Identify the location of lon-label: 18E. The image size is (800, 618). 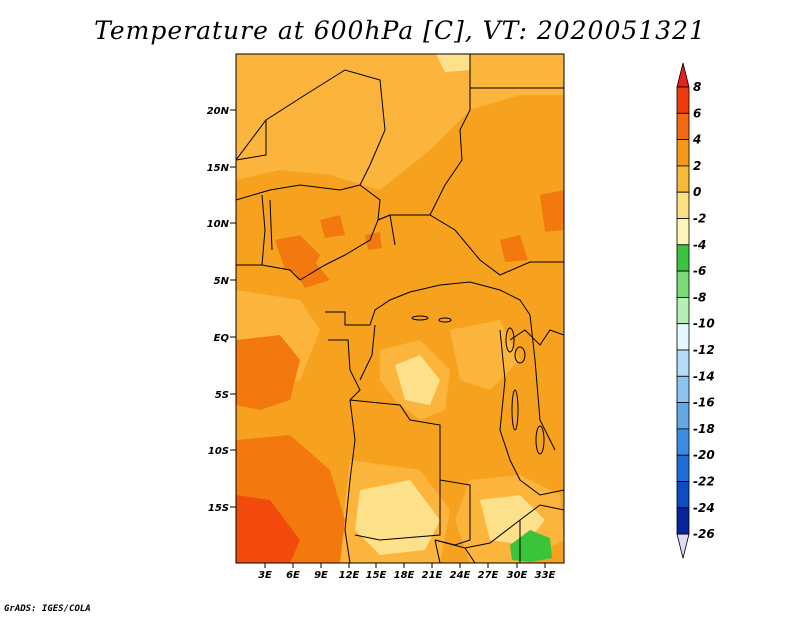
(404, 575).